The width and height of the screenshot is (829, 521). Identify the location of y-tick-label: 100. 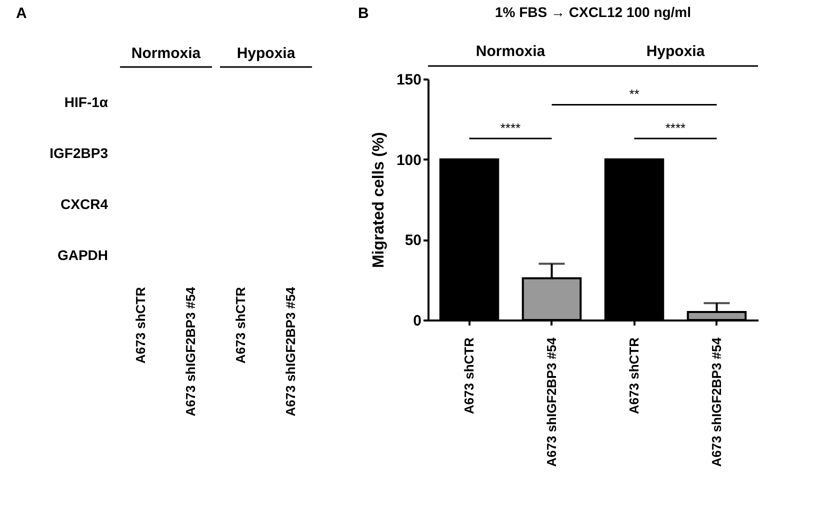
(409, 160).